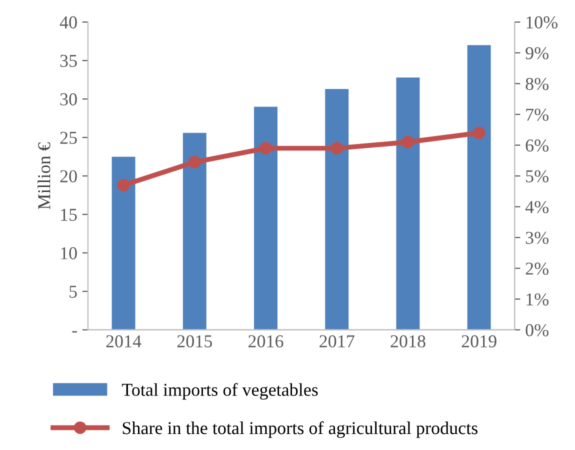 This screenshot has height=450, width=575. I want to click on y2-tick-label: 4%, so click(536, 207).